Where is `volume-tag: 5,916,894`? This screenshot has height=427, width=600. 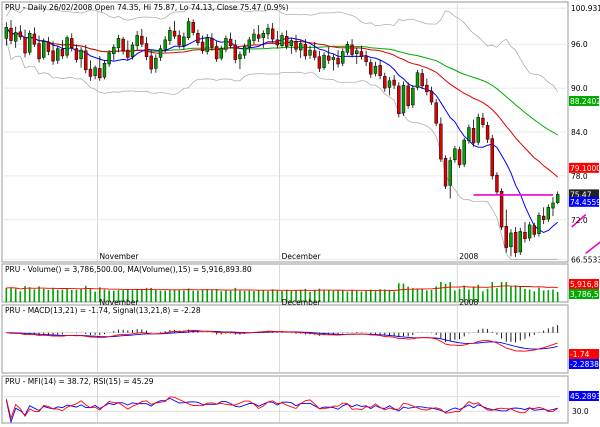
volume-tag: 5,916,894 is located at coordinates (585, 284).